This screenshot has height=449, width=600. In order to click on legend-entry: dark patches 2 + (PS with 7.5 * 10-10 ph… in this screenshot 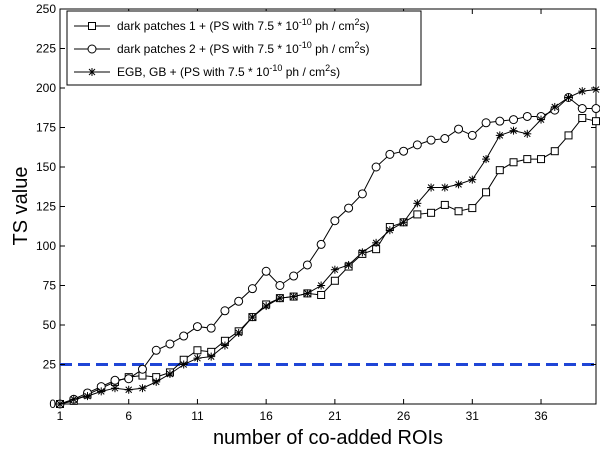, I will do `click(222, 48)`.